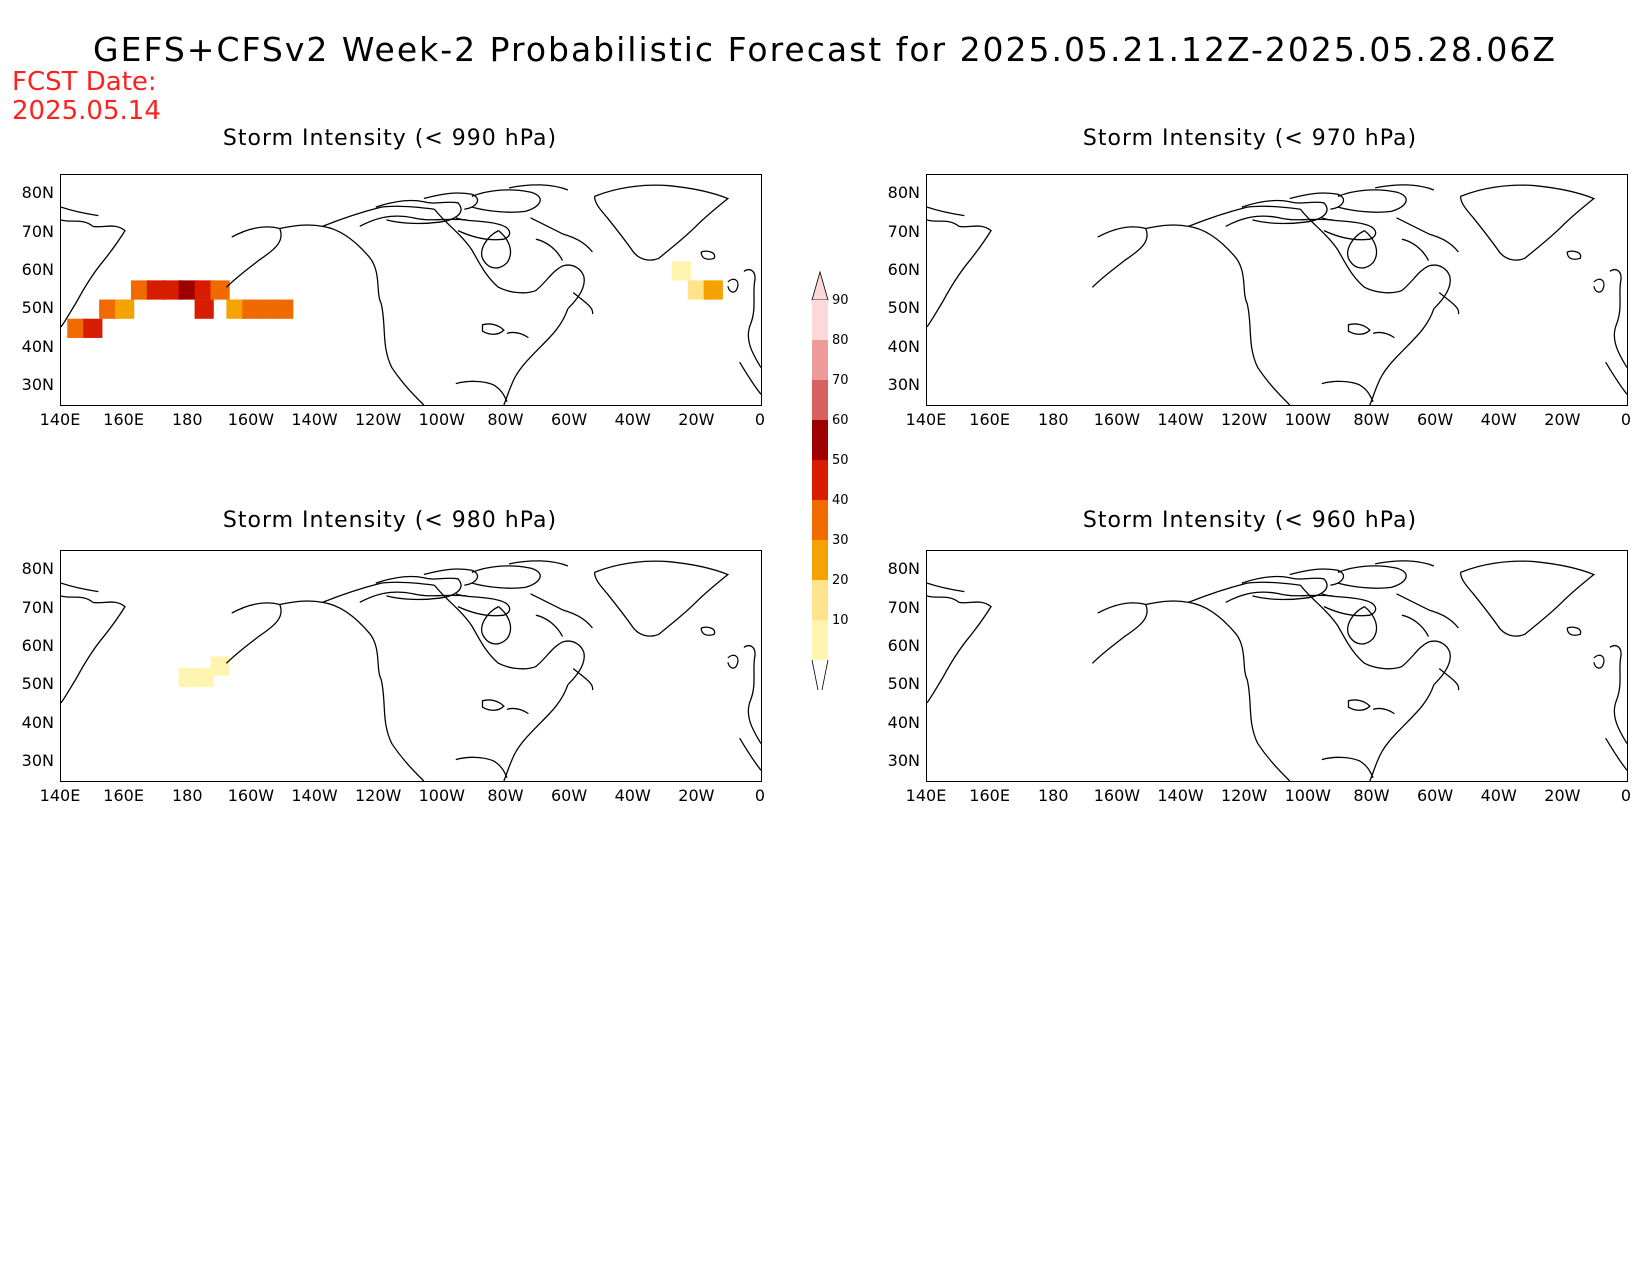 The image size is (1650, 1275). I want to click on colorbar-tick-label: 70, so click(840, 380).